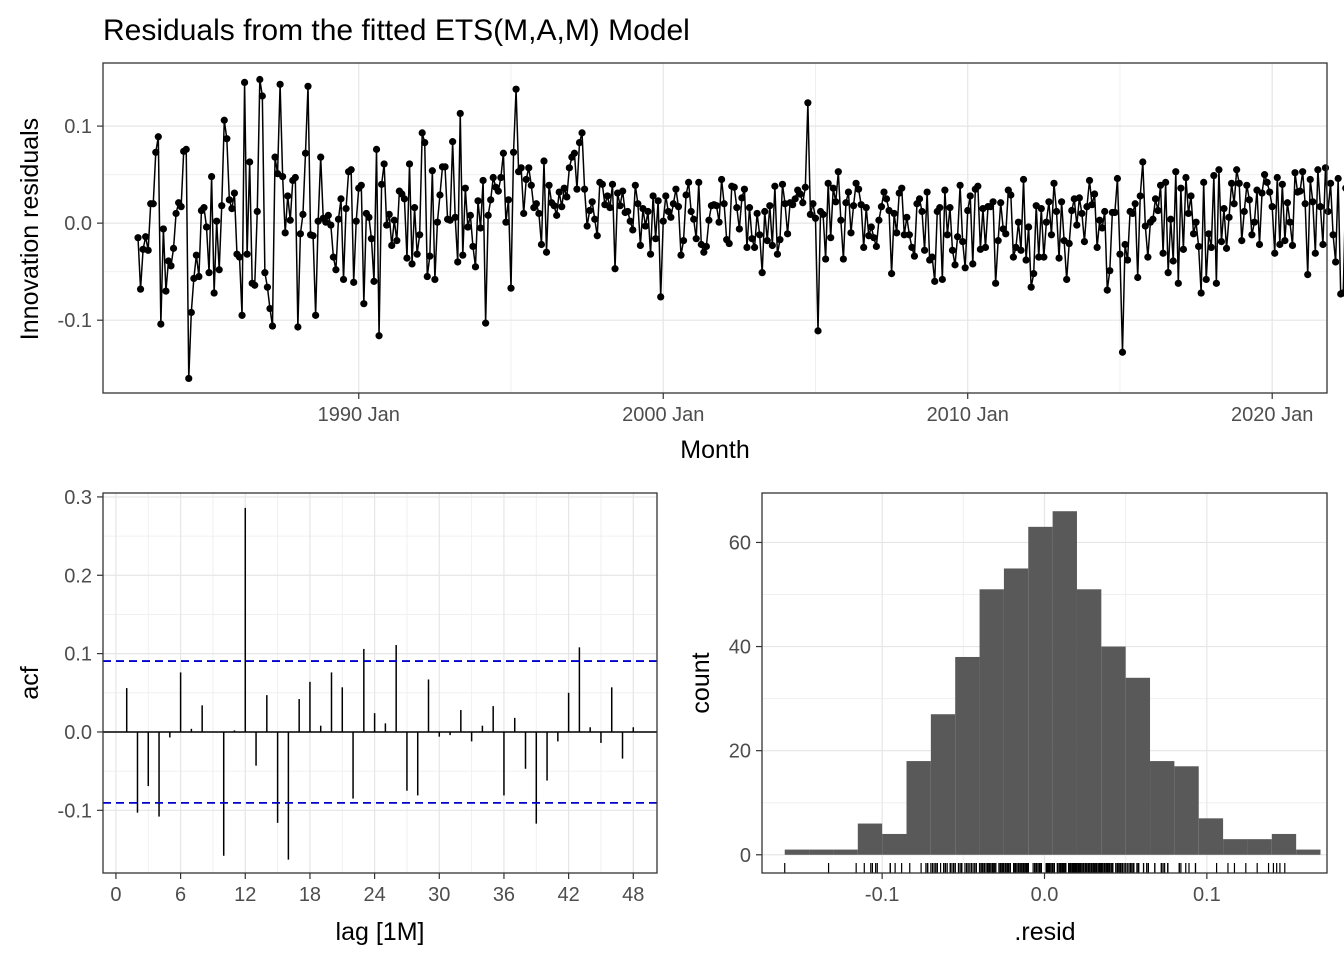 Image resolution: width=1344 pixels, height=960 pixels. What do you see at coordinates (78, 733) in the screenshot?
I see `acf-y-tick-label: 0.0` at bounding box center [78, 733].